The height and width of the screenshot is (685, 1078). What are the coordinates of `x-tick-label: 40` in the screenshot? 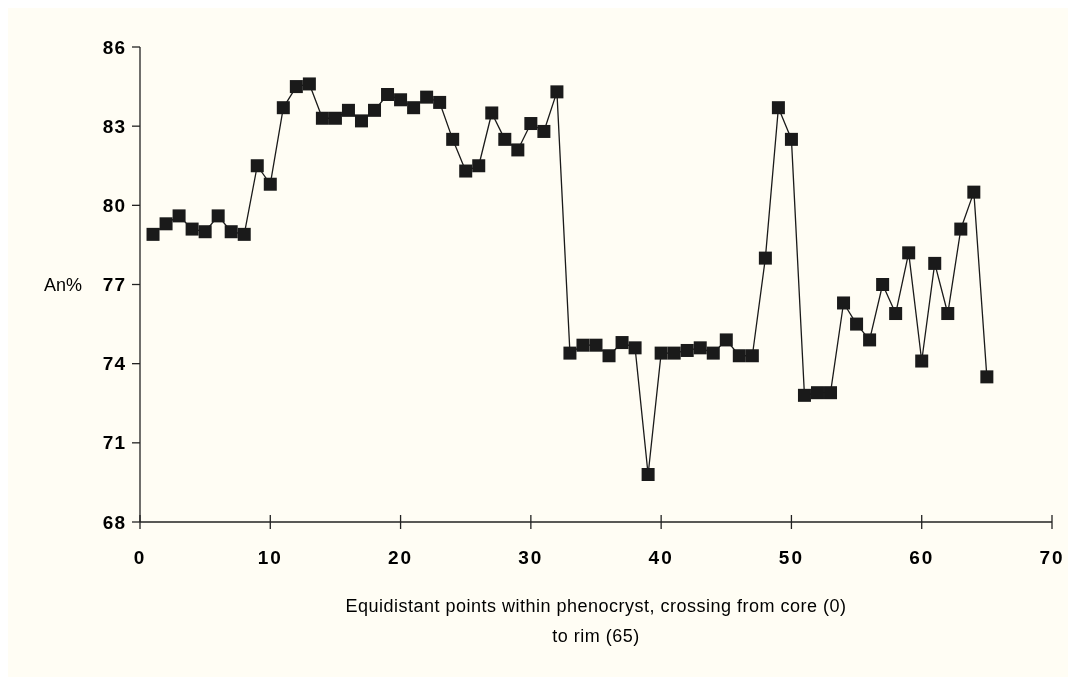 It's located at (661, 557).